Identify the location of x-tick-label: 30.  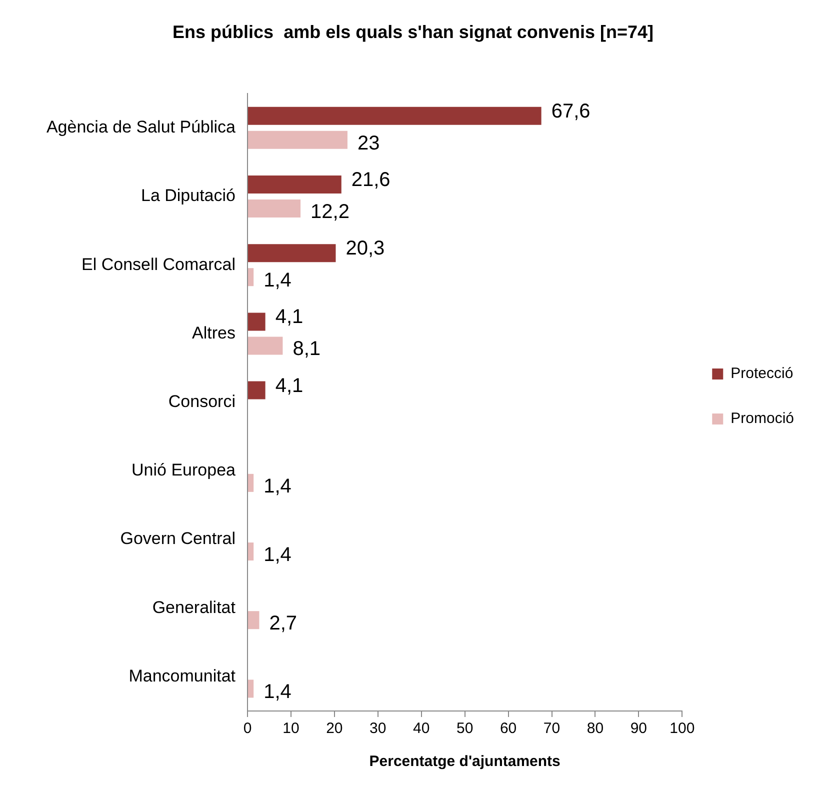
(378, 729).